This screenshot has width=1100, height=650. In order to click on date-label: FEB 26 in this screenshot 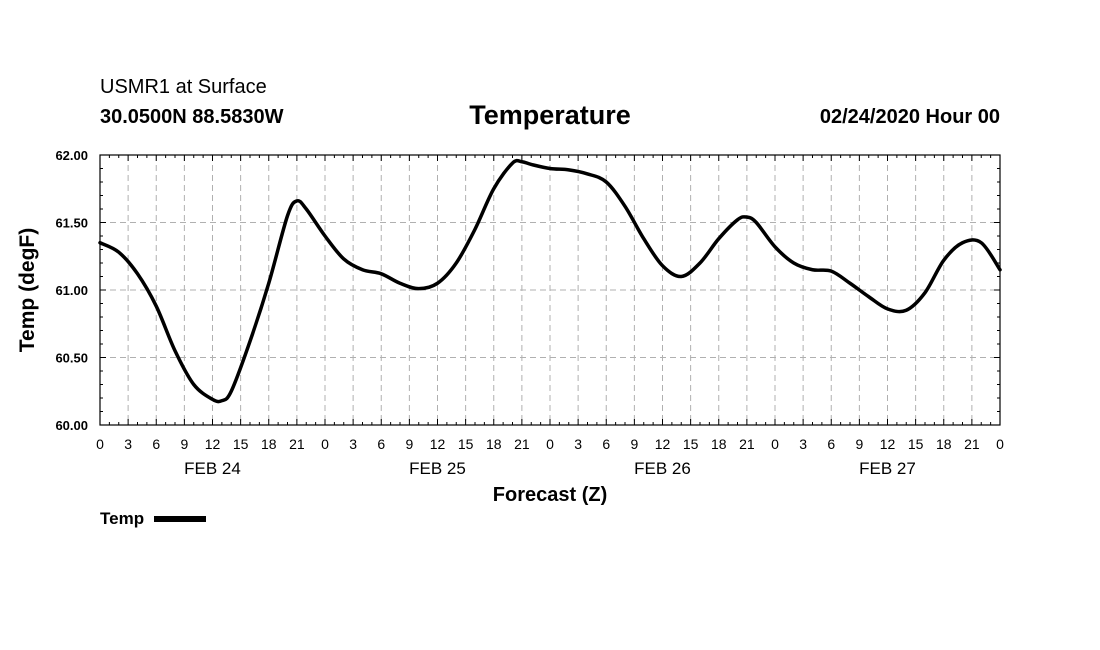, I will do `click(662, 468)`.